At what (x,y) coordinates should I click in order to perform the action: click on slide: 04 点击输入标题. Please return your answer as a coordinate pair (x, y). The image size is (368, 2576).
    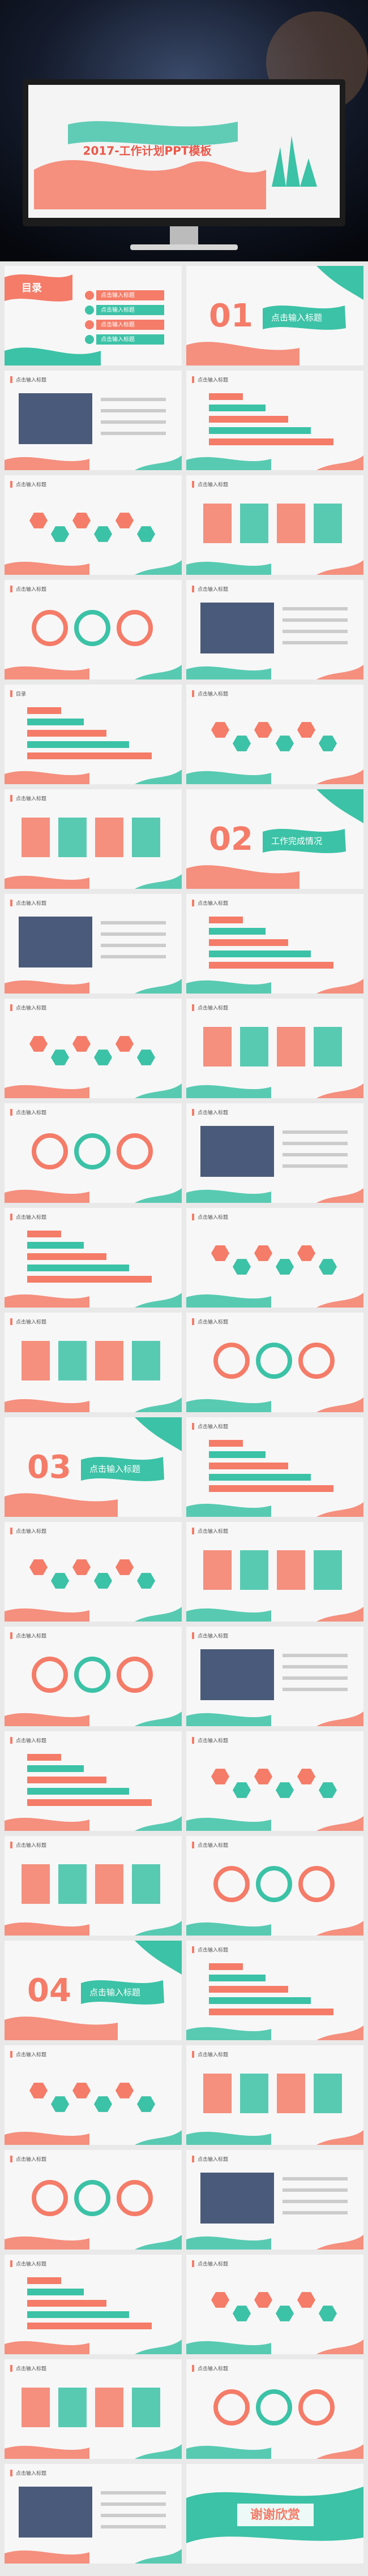
    Looking at the image, I should click on (93, 1991).